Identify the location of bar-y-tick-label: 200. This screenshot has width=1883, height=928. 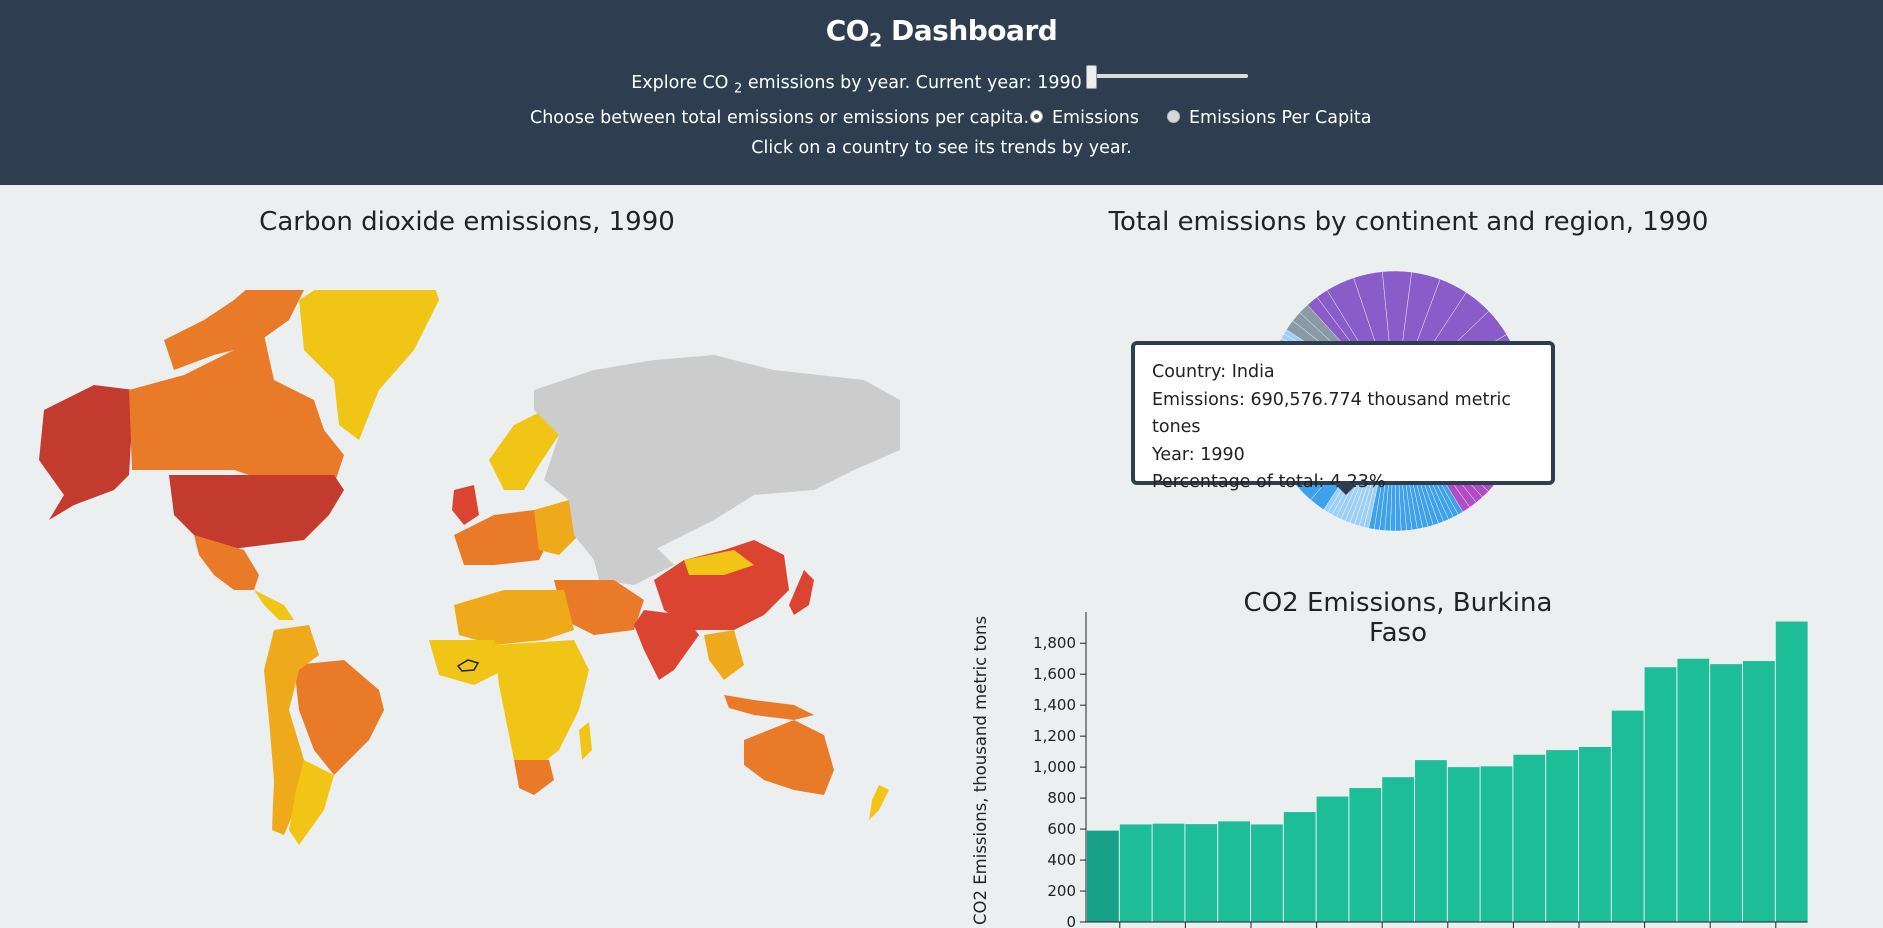
(1061, 891).